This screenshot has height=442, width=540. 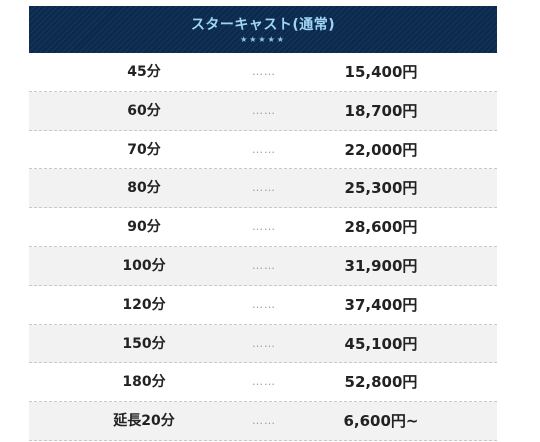 I want to click on price-row: 延長20分 …… 6,600円~, so click(x=263, y=421).